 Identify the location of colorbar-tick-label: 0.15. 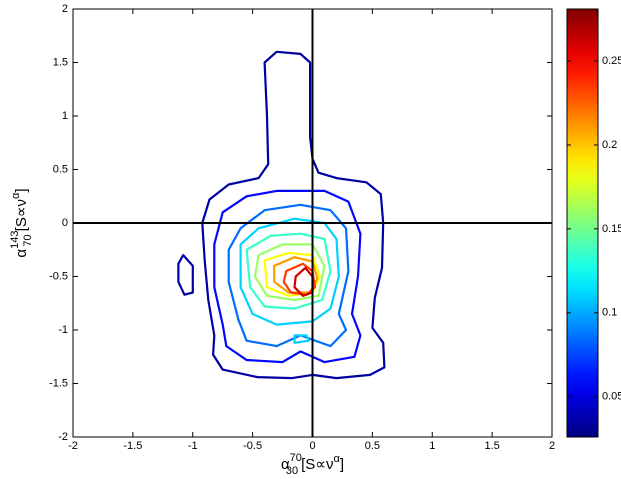
(611, 229).